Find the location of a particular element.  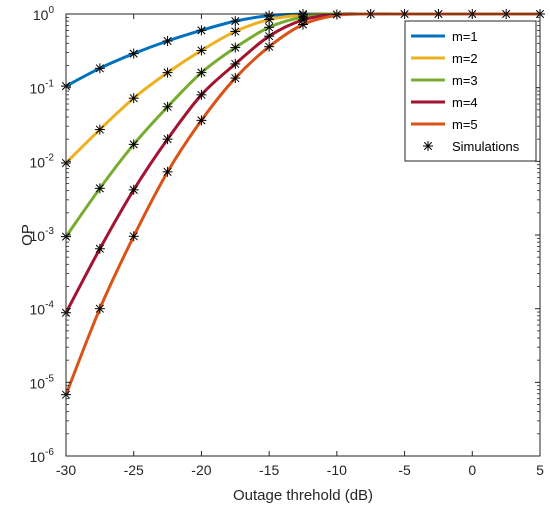

y-tick-label: 10⁻⁴ is located at coordinates (42, 309).